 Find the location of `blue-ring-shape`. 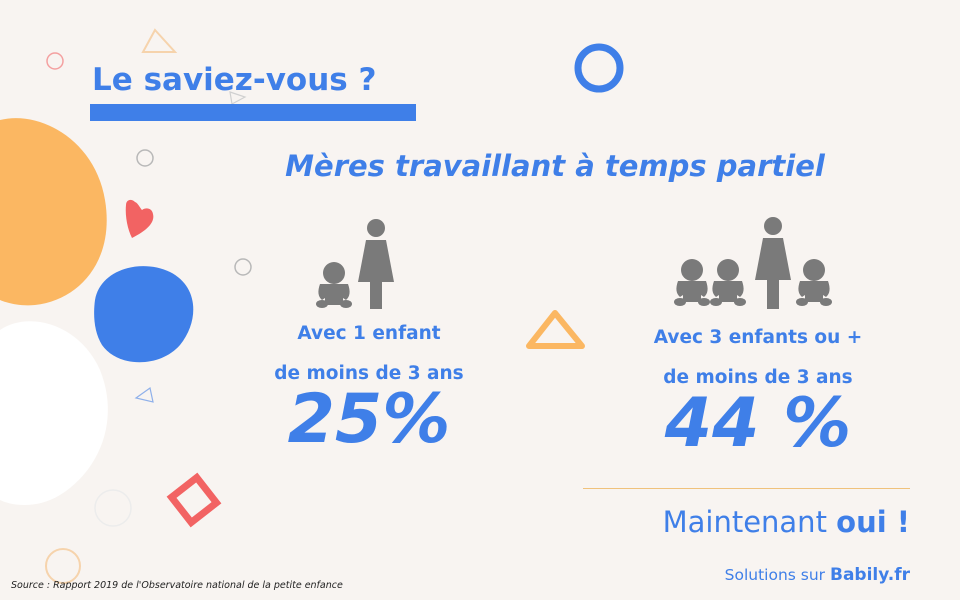

blue-ring-shape is located at coordinates (599, 68).